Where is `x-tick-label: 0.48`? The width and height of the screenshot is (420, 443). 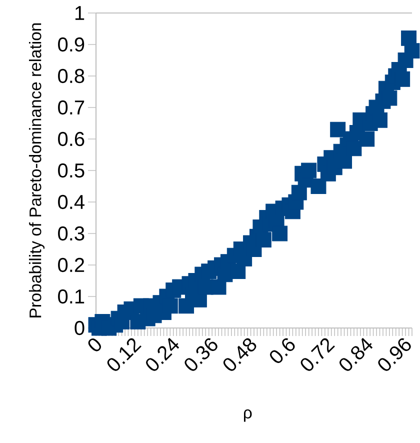
x-tick-label: 0.48 is located at coordinates (239, 354).